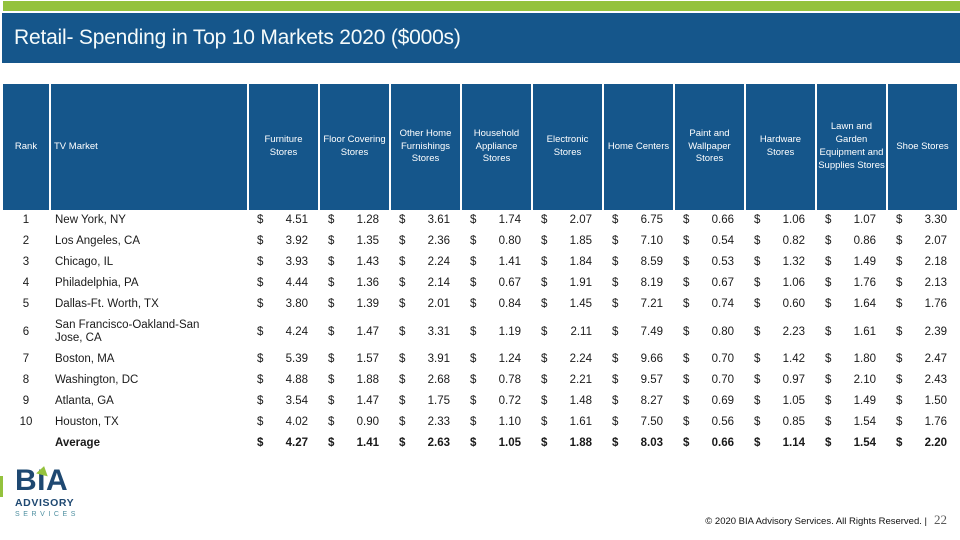  Describe the element at coordinates (354, 147) in the screenshot. I see `column-header: Floor Covering Stores` at that location.